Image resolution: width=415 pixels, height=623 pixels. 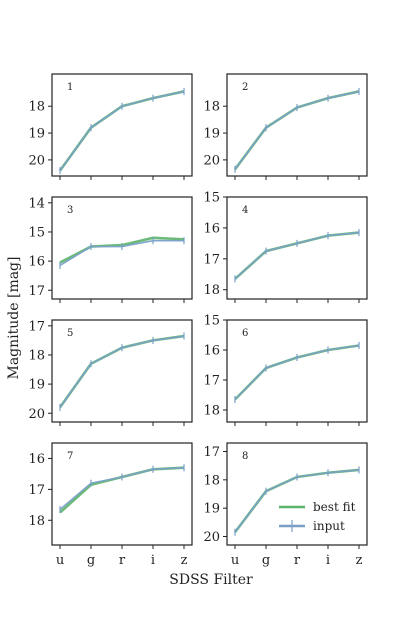 I want to click on panel-5: 17 18 19 20 5, so click(x=110, y=372).